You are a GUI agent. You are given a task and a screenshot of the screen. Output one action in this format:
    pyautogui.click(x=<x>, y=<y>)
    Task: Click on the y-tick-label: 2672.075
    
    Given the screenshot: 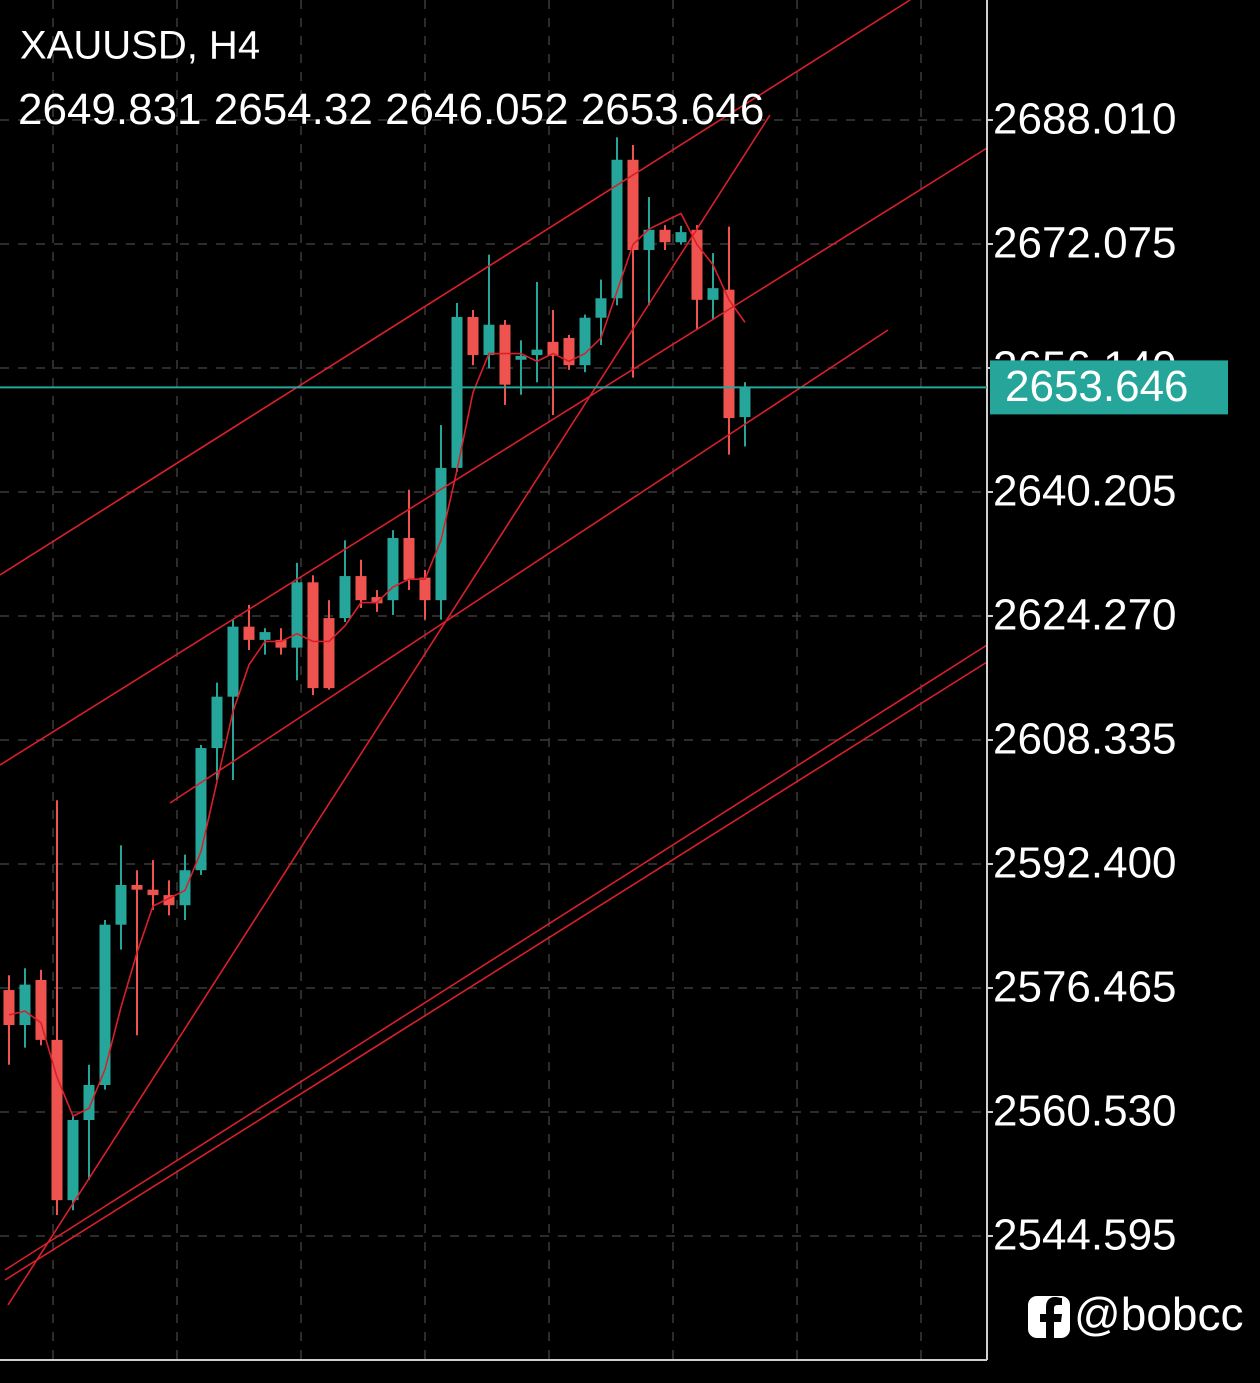 What is the action you would take?
    pyautogui.click(x=1085, y=243)
    